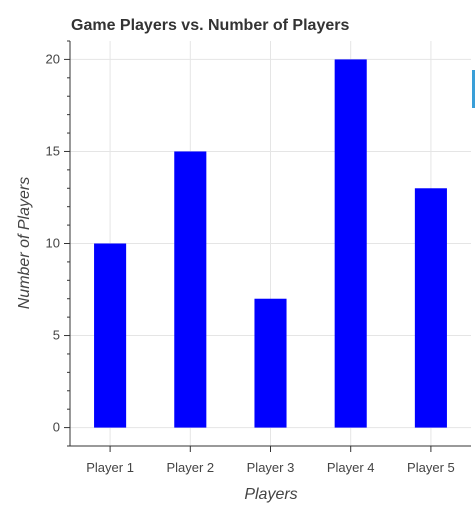 The width and height of the screenshot is (475, 507). What do you see at coordinates (271, 467) in the screenshot?
I see `x-tick-label: Player 3` at bounding box center [271, 467].